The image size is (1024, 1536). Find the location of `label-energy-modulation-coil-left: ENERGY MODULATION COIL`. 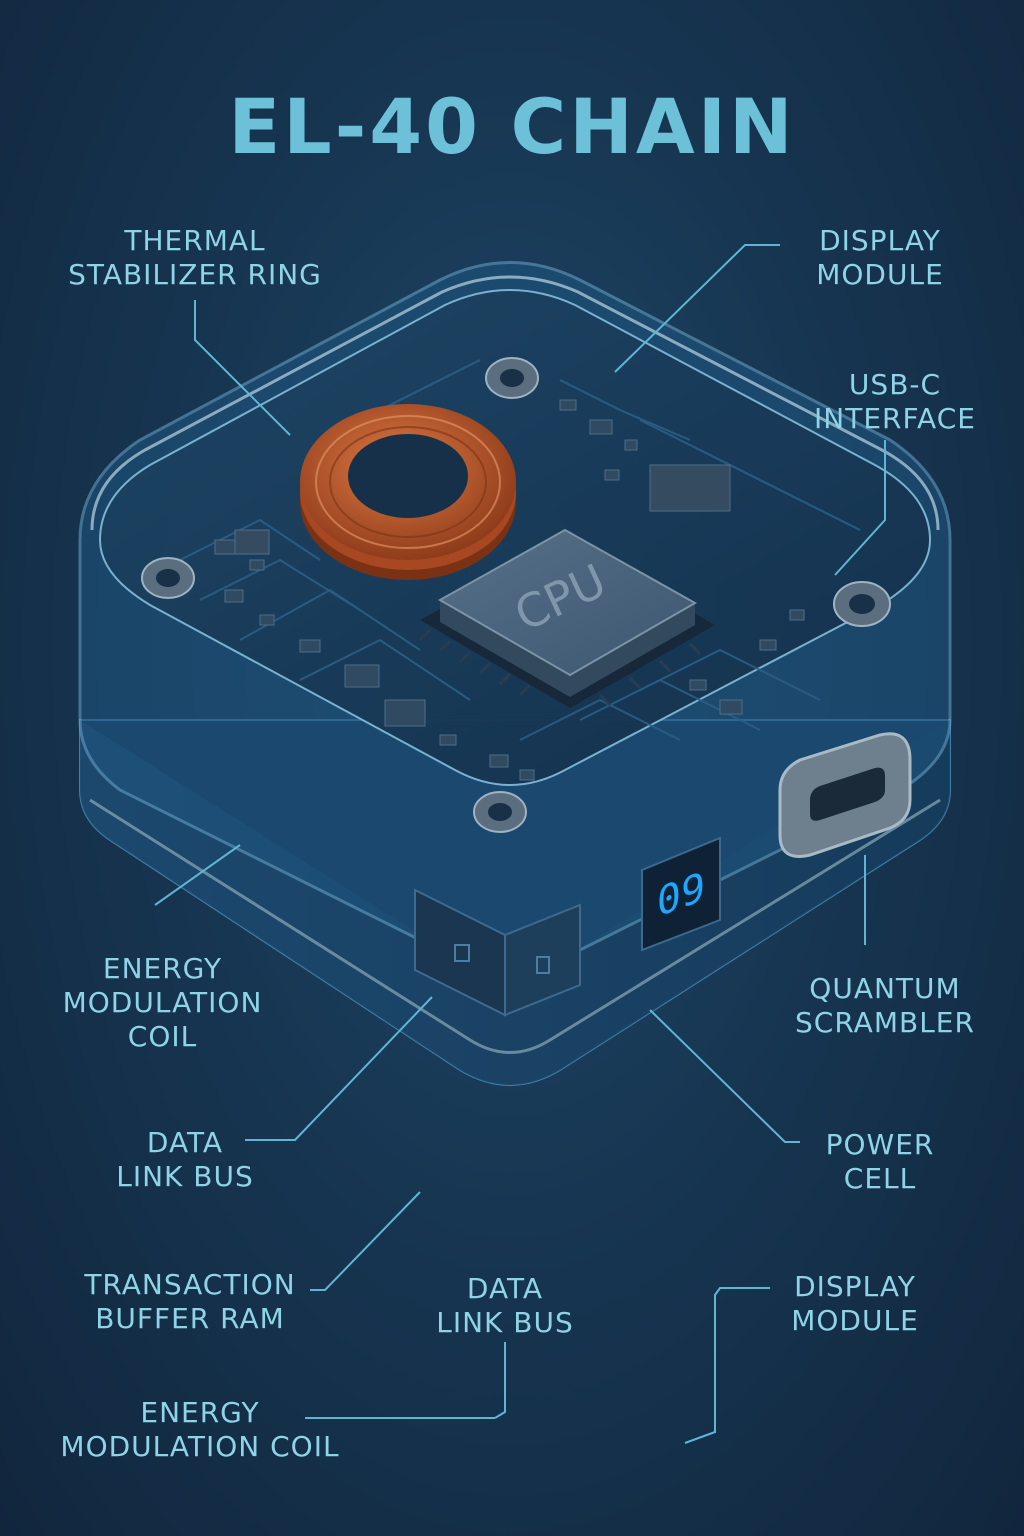

label-energy-modulation-coil-left: ENERGY MODULATION COIL is located at coordinates (162, 1002).